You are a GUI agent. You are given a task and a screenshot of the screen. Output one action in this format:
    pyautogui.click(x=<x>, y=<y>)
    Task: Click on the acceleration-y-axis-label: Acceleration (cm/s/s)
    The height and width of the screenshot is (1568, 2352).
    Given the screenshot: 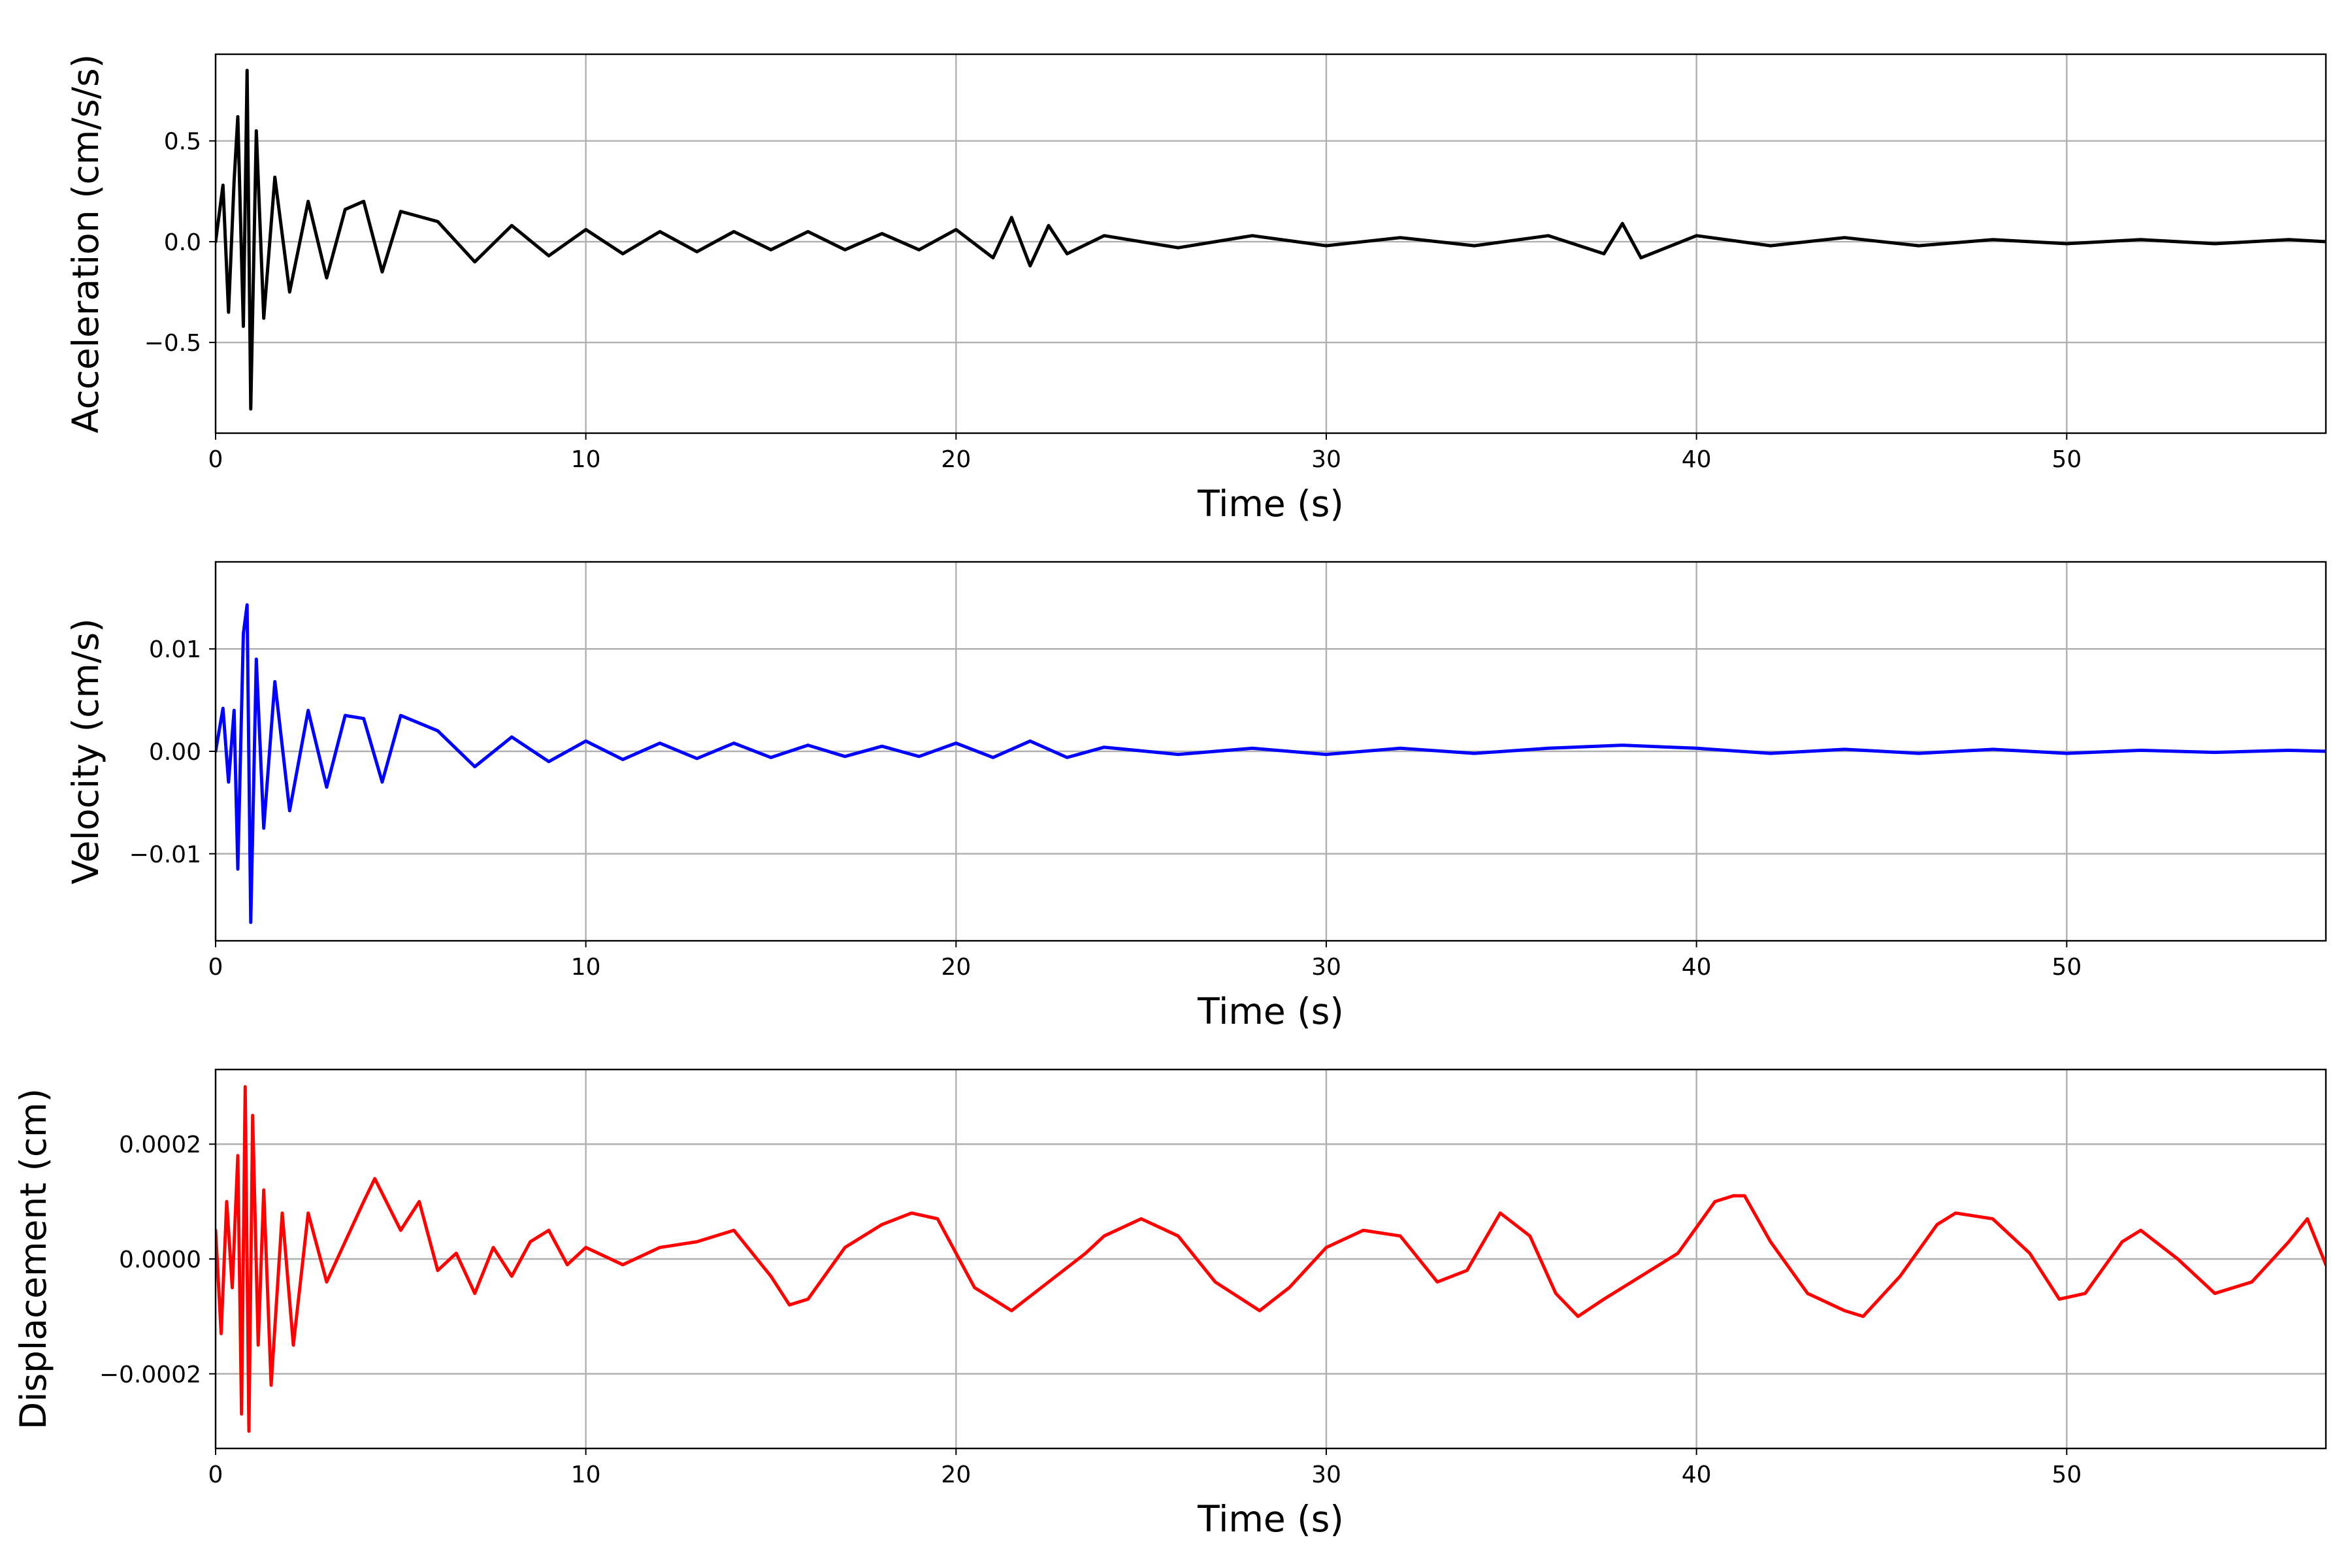 What is the action you would take?
    pyautogui.click(x=85, y=243)
    